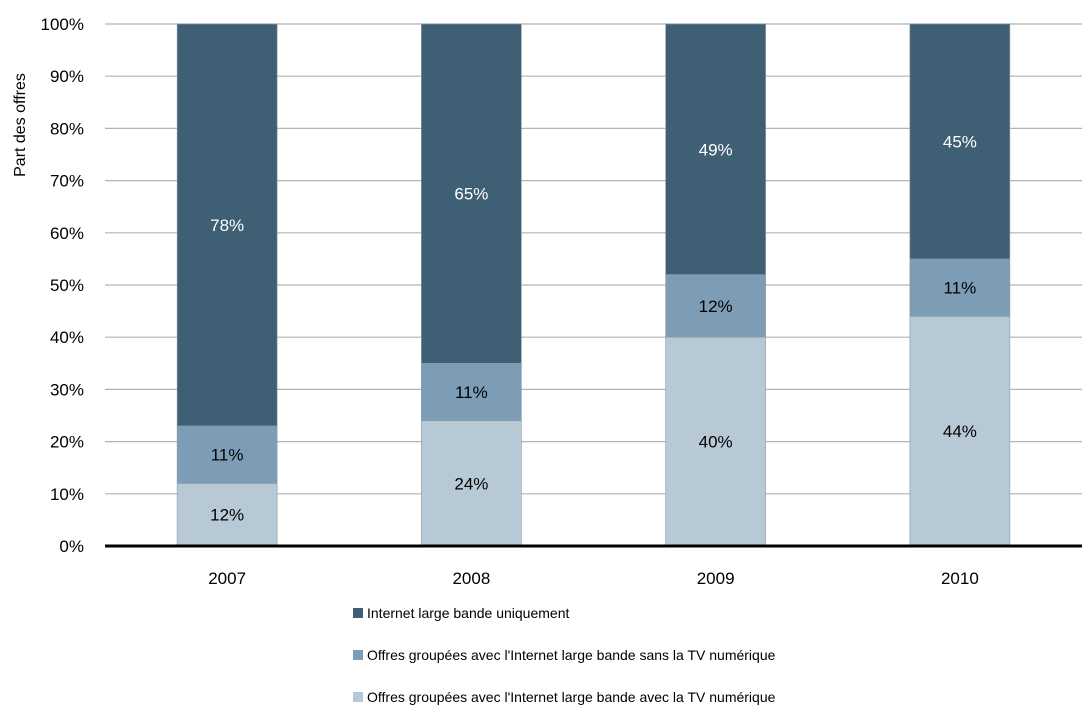 This screenshot has height=707, width=1083. I want to click on data-label: 24%, so click(471, 483).